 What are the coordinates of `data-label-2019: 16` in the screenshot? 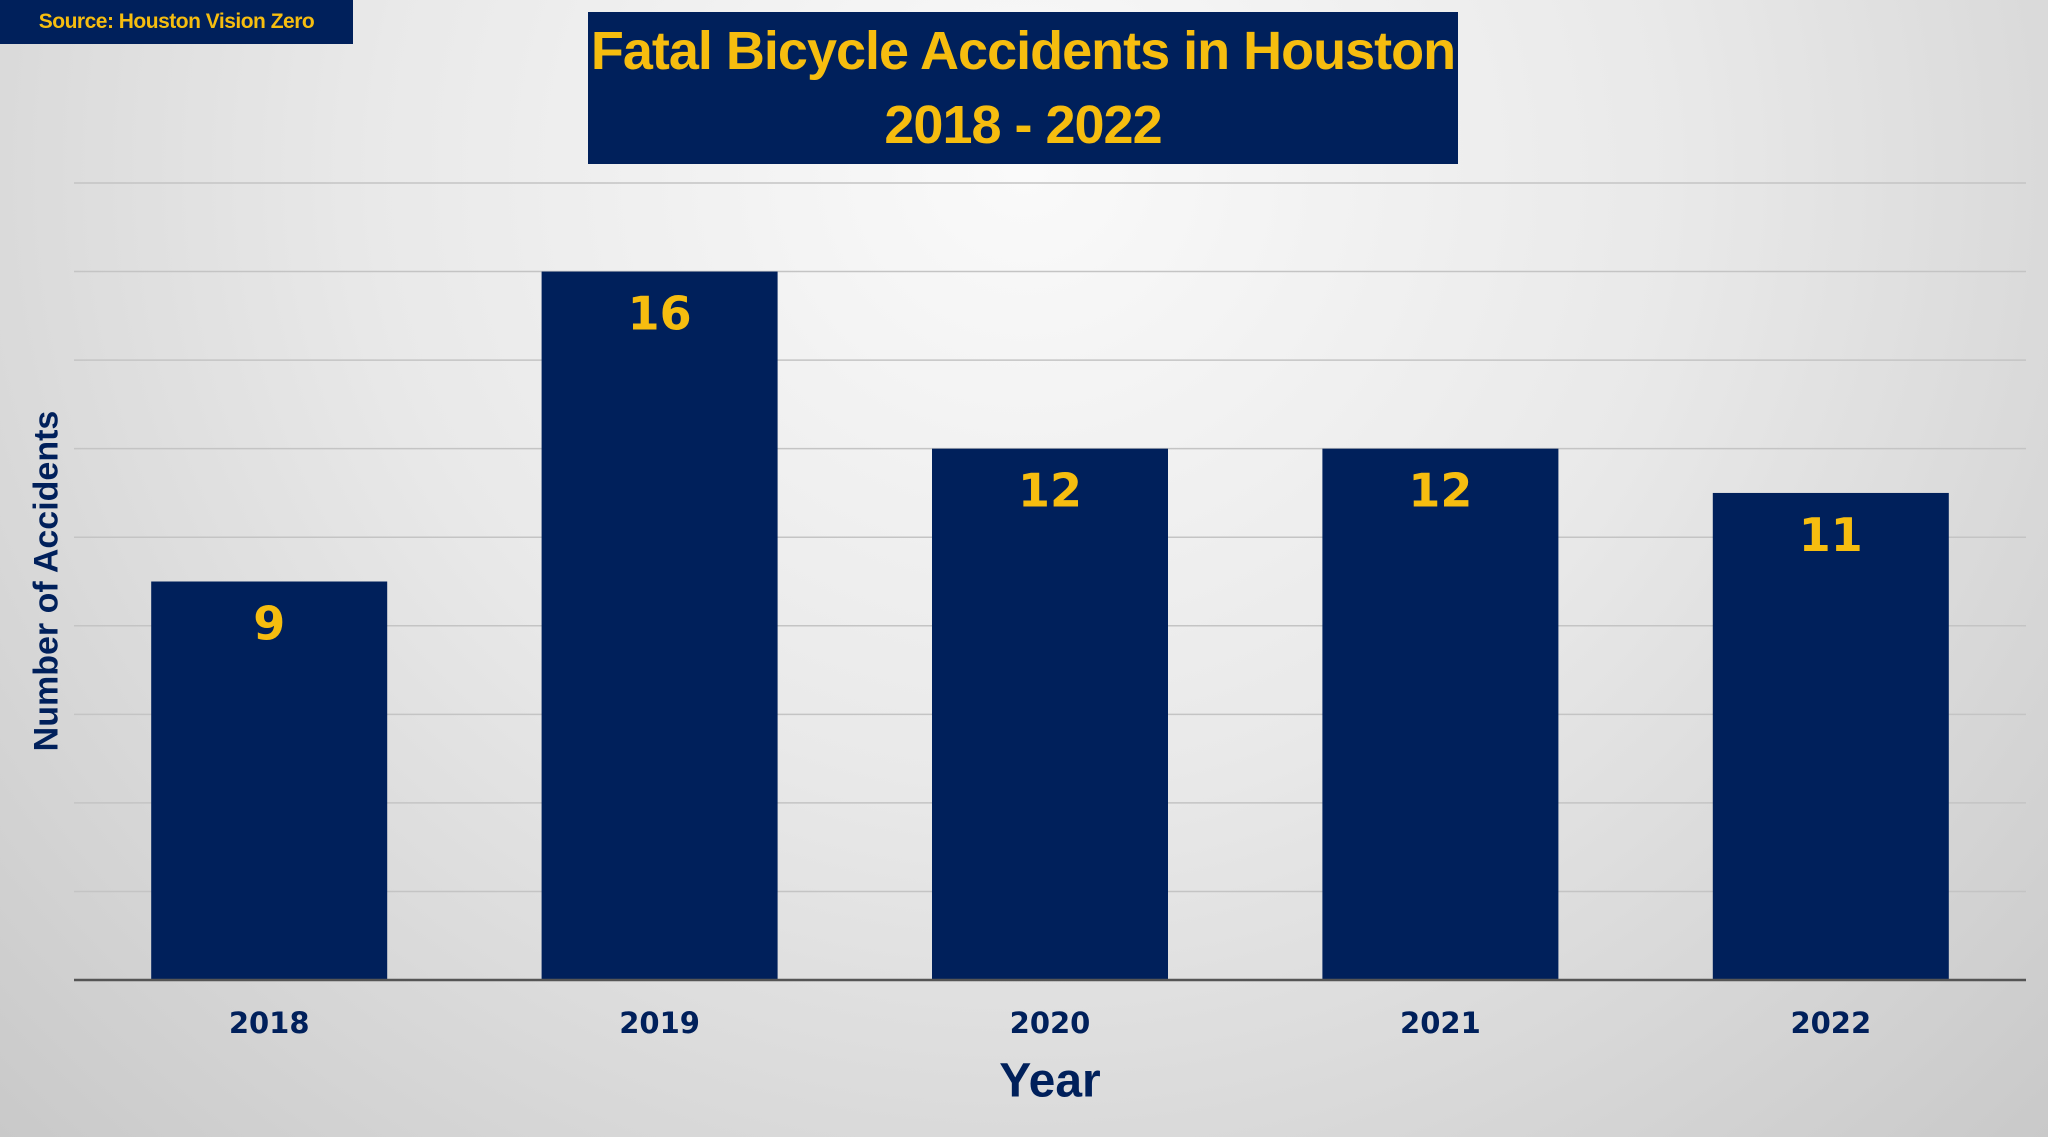 It's located at (660, 314).